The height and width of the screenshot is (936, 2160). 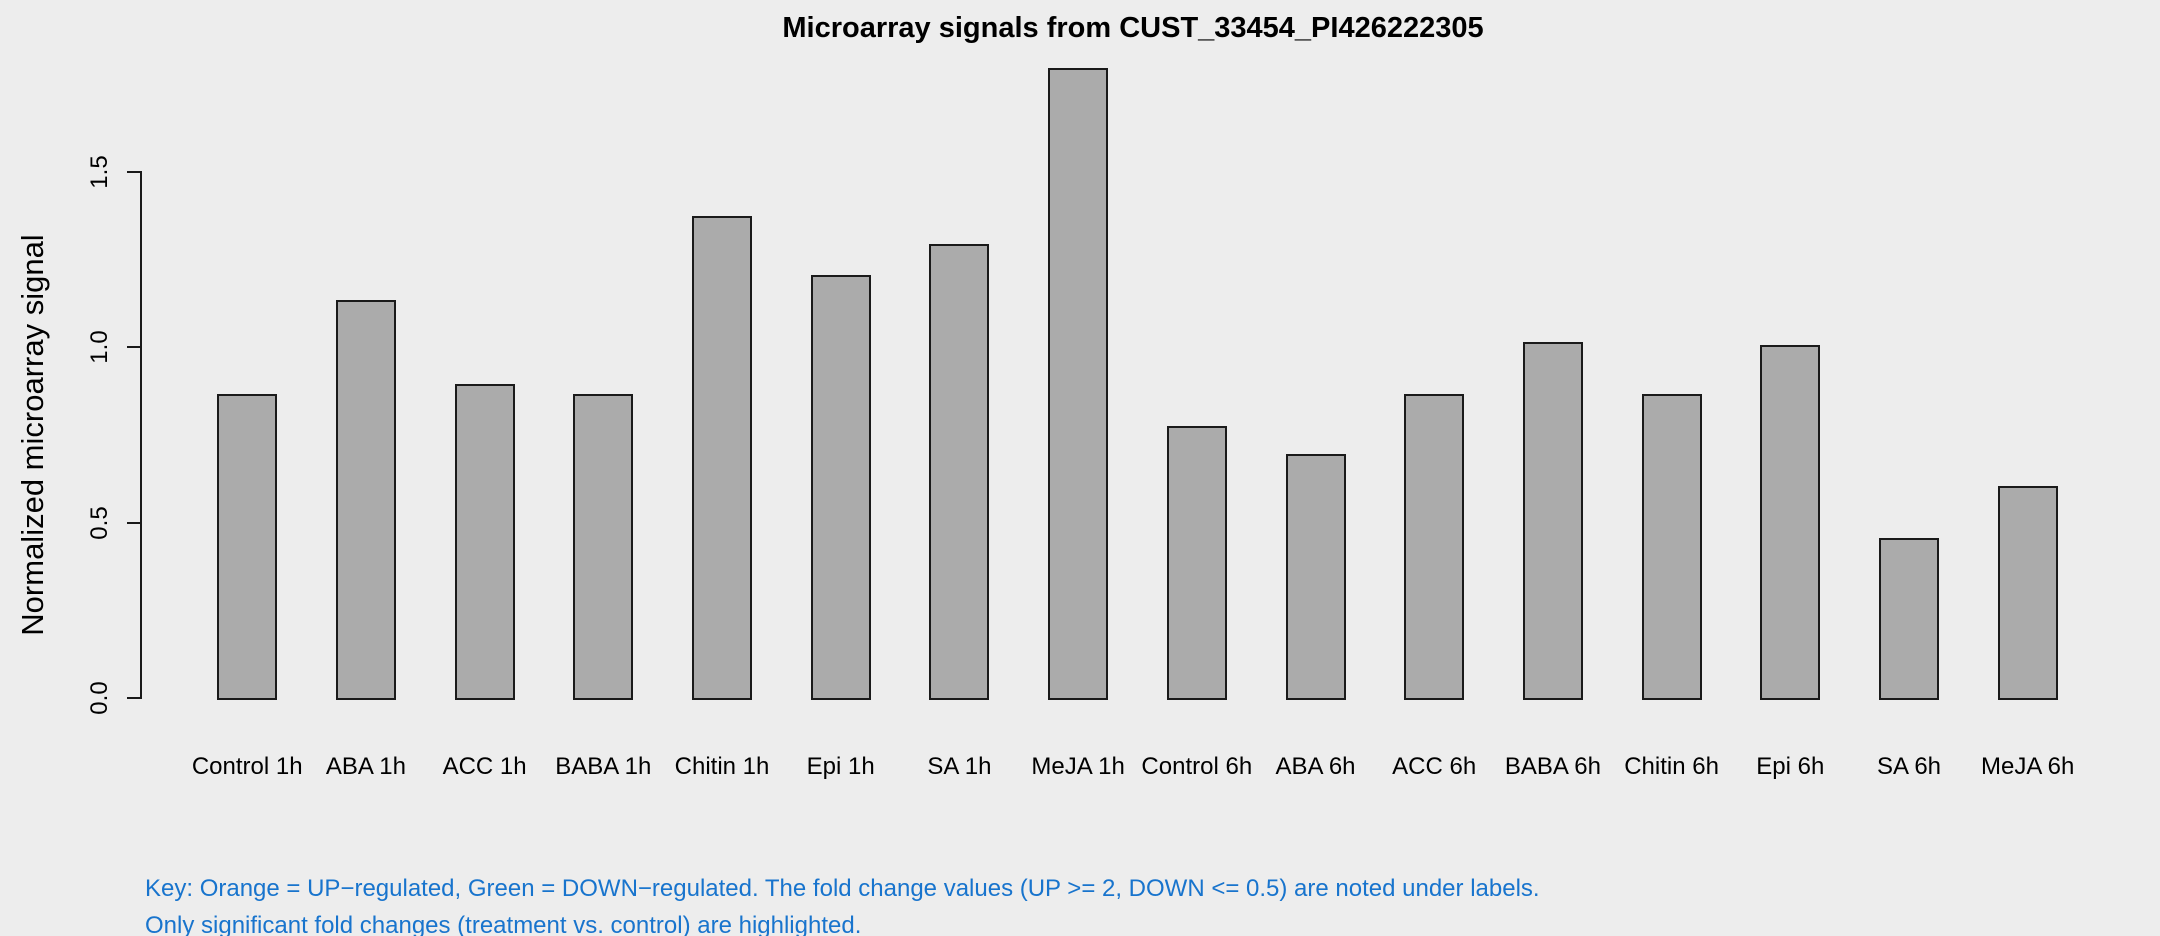 What do you see at coordinates (603, 766) in the screenshot?
I see `x-label-baba-1h: BABA 1h` at bounding box center [603, 766].